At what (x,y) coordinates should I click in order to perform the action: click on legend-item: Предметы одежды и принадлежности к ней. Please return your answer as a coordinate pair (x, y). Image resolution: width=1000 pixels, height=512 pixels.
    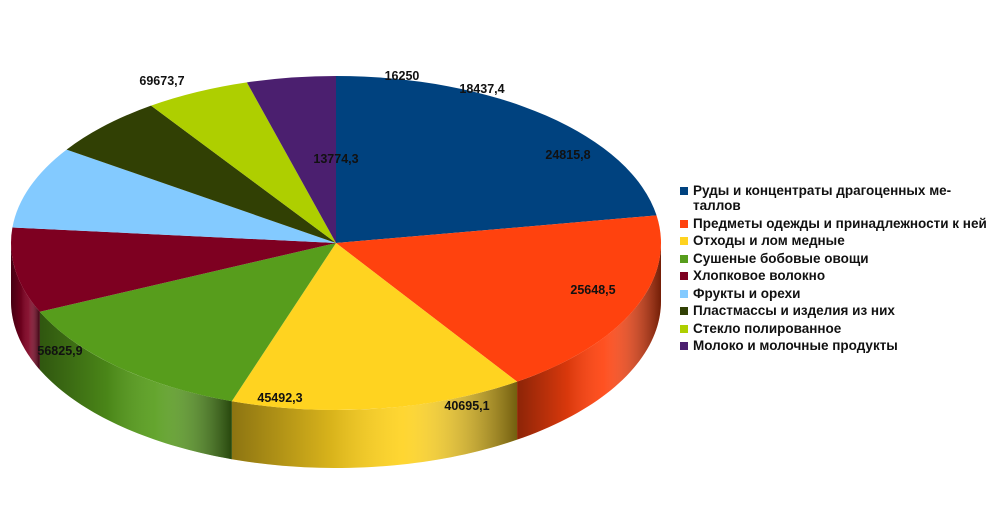
    Looking at the image, I should click on (838, 223).